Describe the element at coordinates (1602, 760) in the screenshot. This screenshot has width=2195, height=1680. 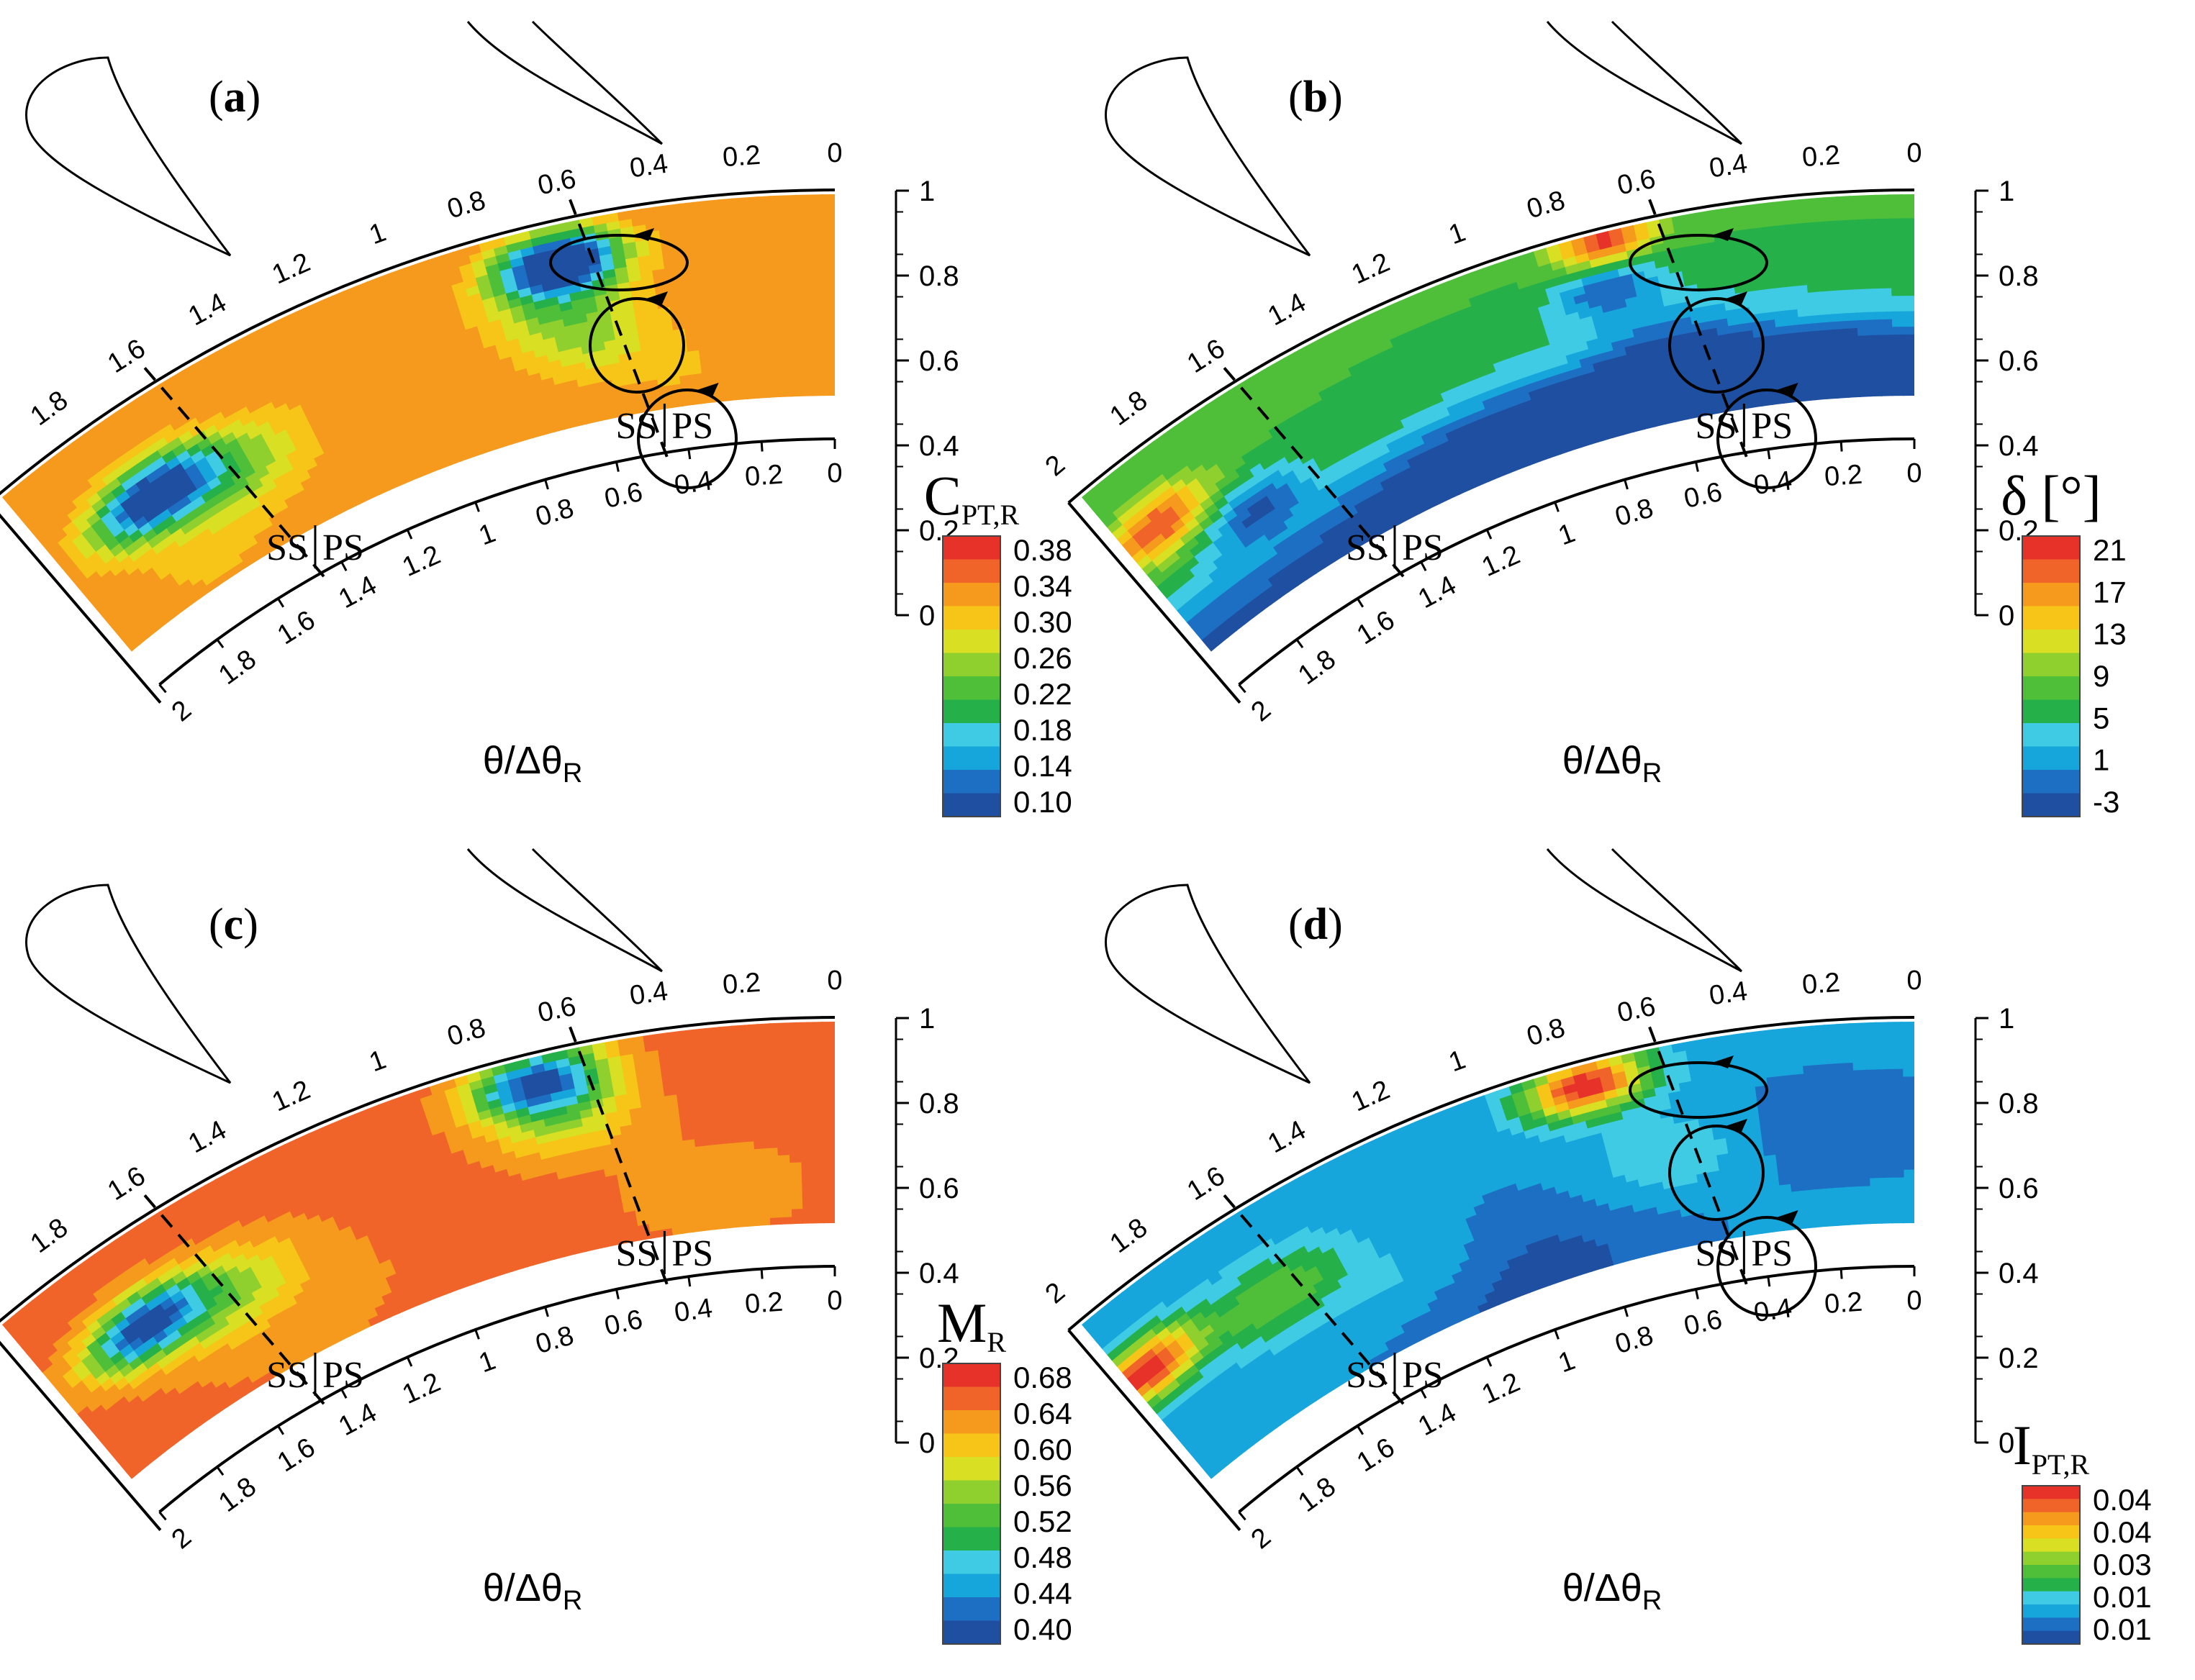
I see `x-axis-label-main: θ/Δθ` at that location.